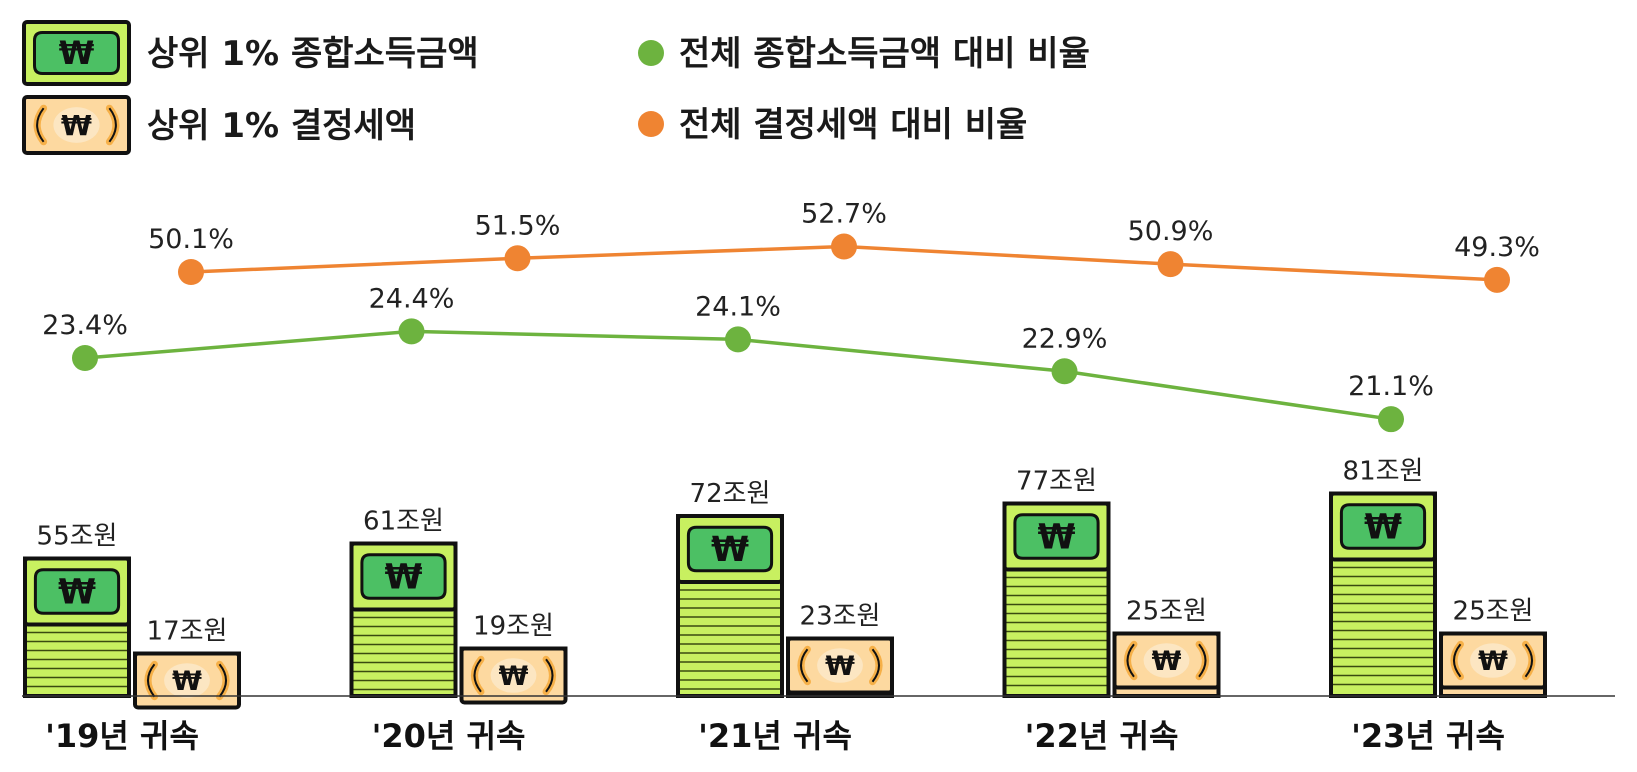  Describe the element at coordinates (449, 736) in the screenshot. I see `category-label: '20년 귀속` at that location.